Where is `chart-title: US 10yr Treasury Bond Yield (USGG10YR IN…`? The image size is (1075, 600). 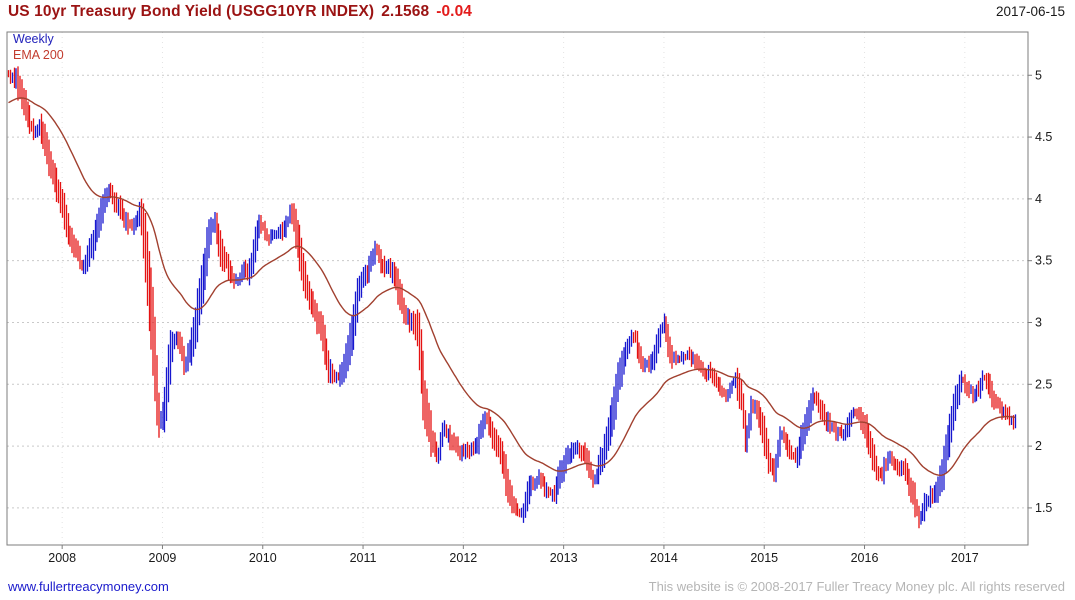 chart-title: US 10yr Treasury Bond Yield (USGG10YR IN… is located at coordinates (191, 11).